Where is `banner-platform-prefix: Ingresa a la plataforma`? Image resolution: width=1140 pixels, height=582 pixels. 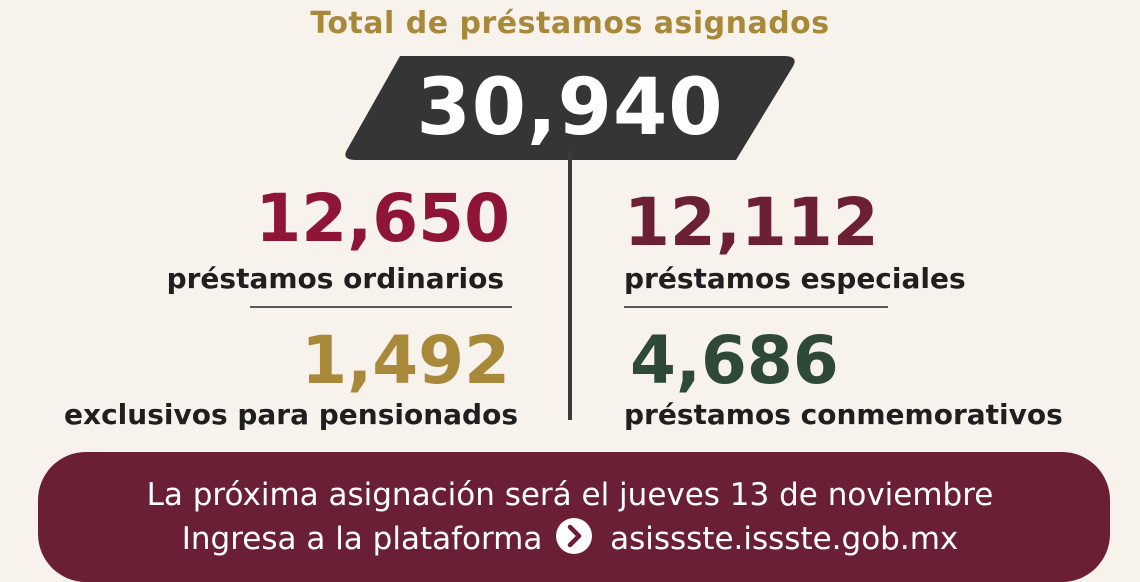
banner-platform-prefix: Ingresa a la plataforma is located at coordinates (362, 539).